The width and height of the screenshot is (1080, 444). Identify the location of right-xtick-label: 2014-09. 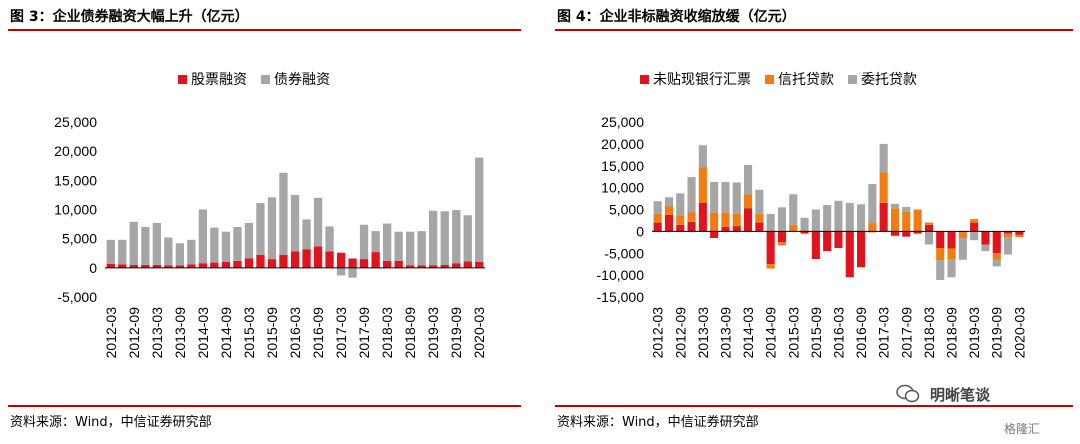
(771, 333).